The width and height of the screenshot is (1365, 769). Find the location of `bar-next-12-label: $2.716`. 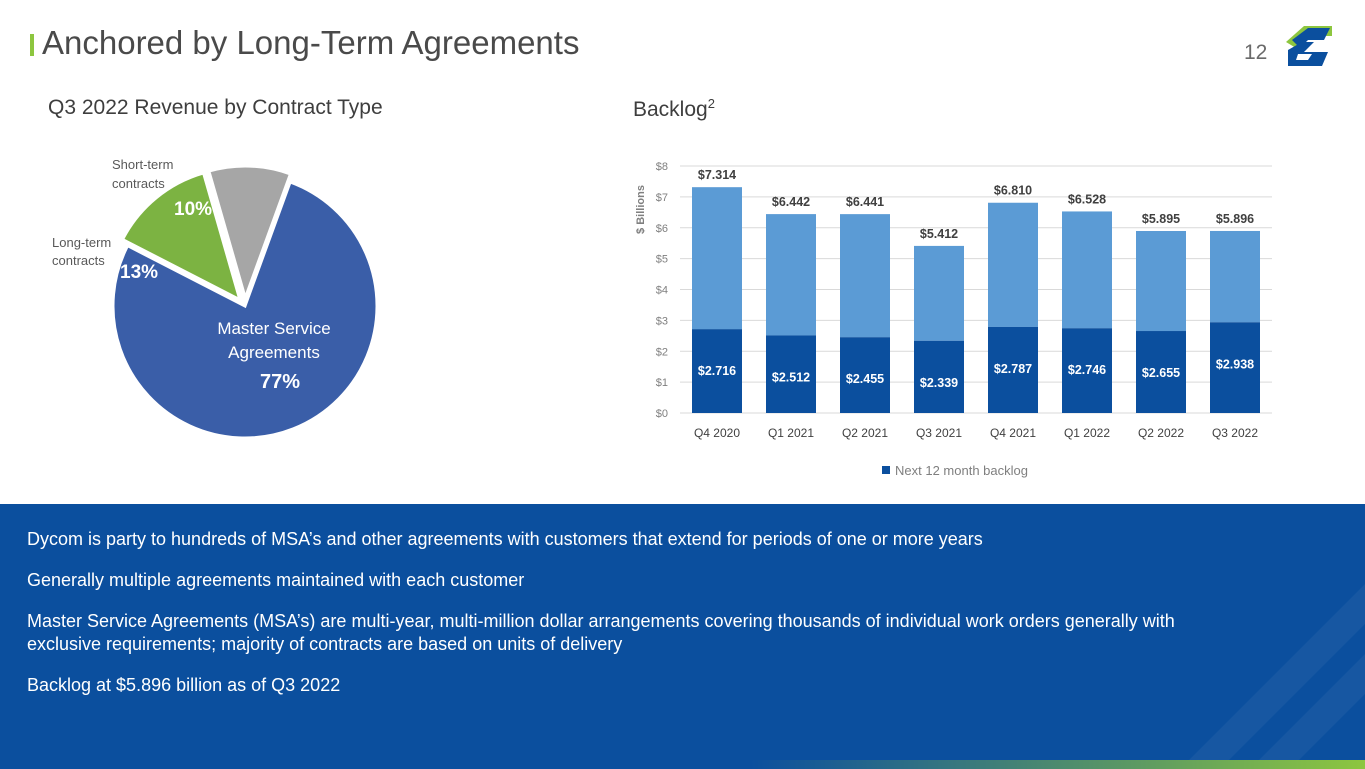

bar-next-12-label: $2.716 is located at coordinates (717, 371).